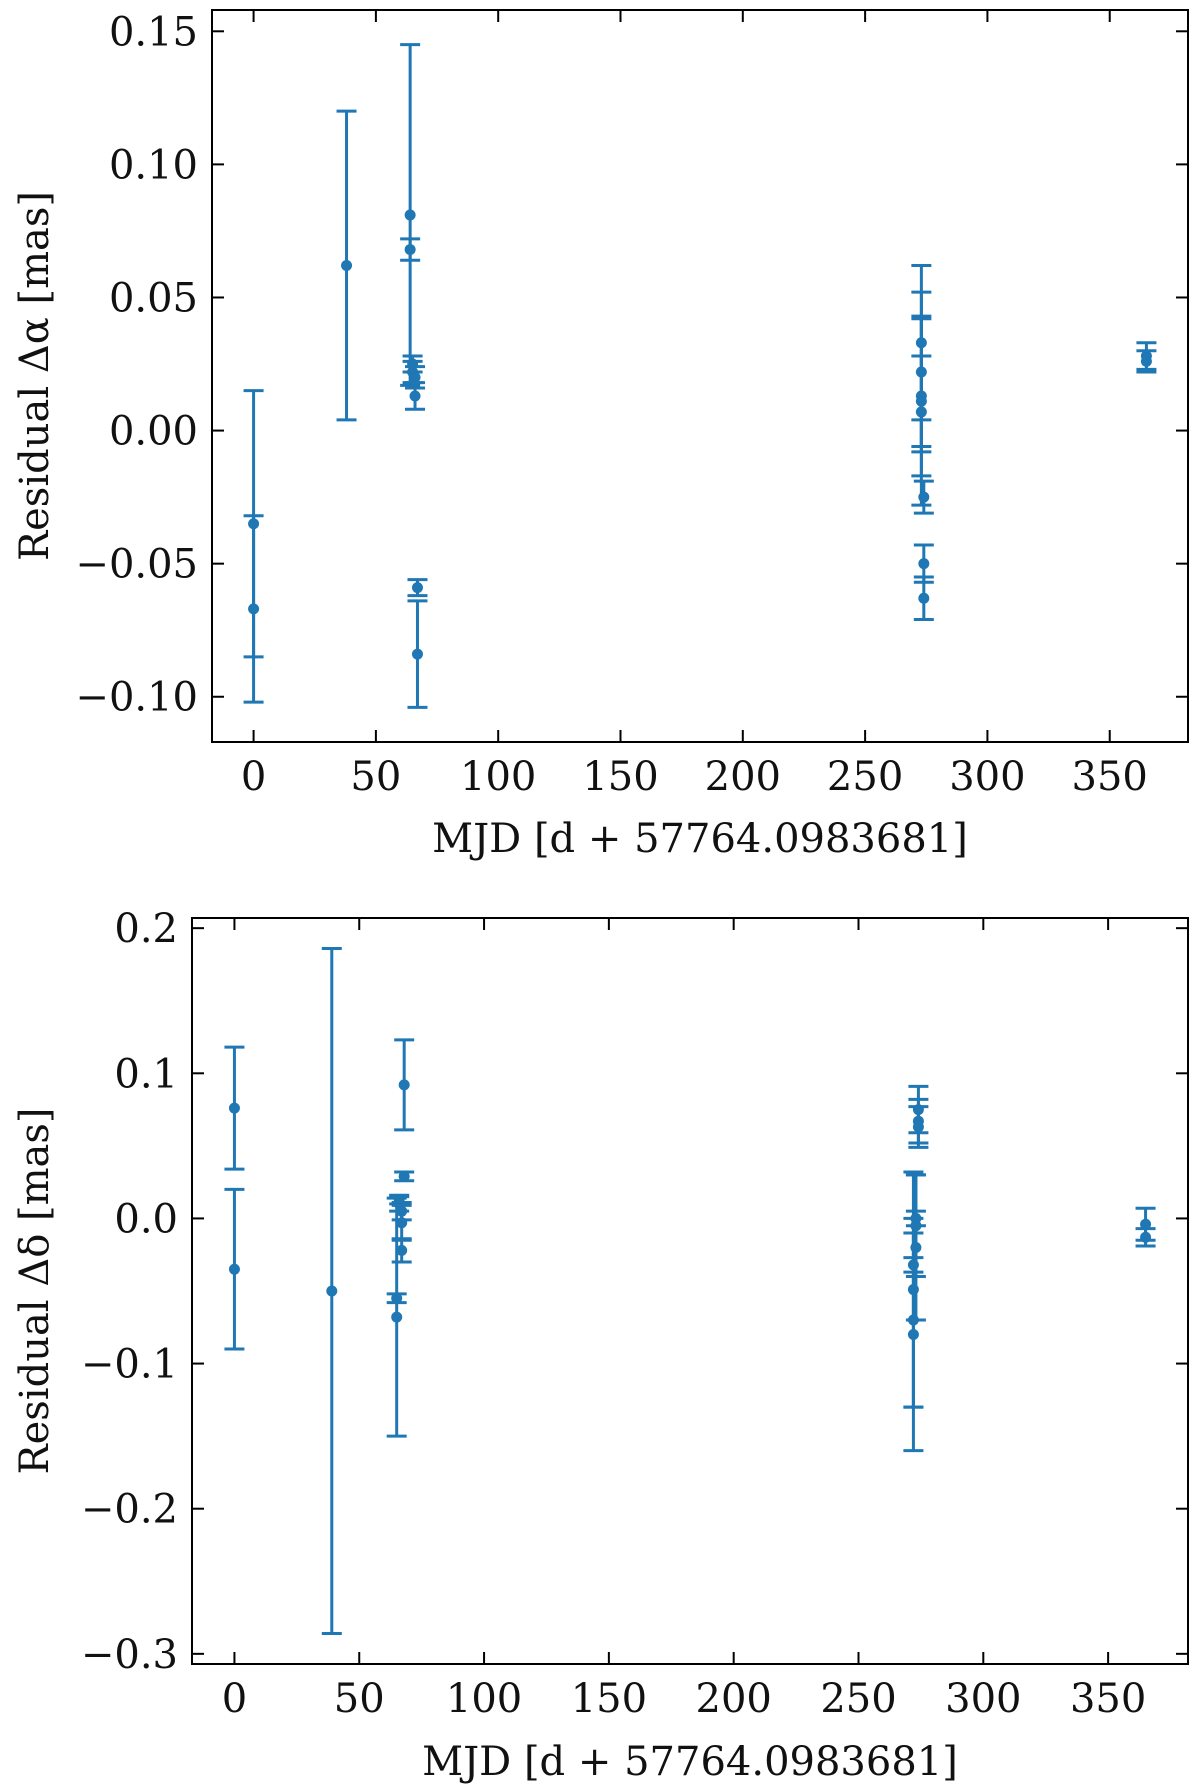  Describe the element at coordinates (146, 1074) in the screenshot. I see `dec-y-tick-label: 0.1` at that location.